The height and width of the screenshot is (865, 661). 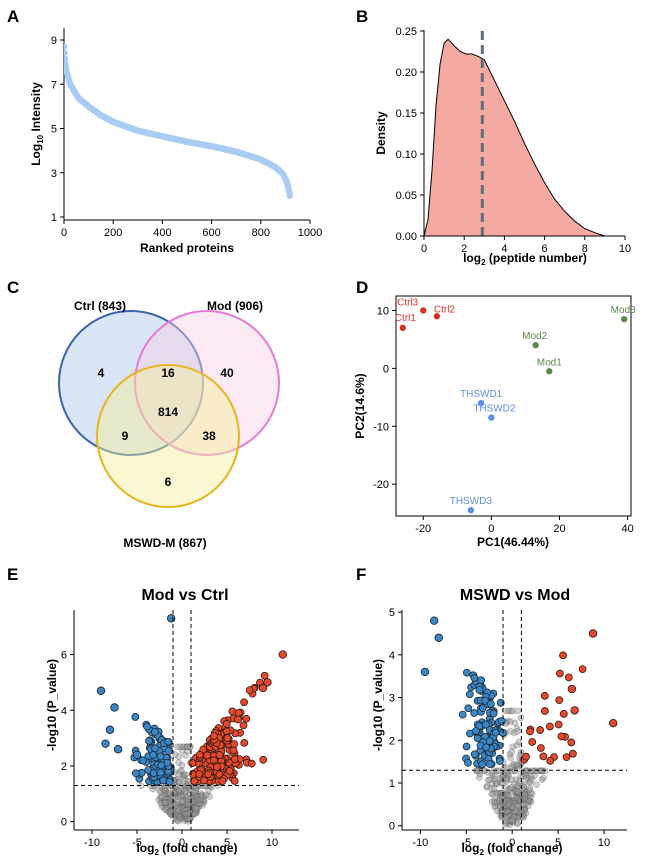 What do you see at coordinates (406, 318) in the screenshot?
I see `pca-label-ctrl1: Ctrl1` at bounding box center [406, 318].